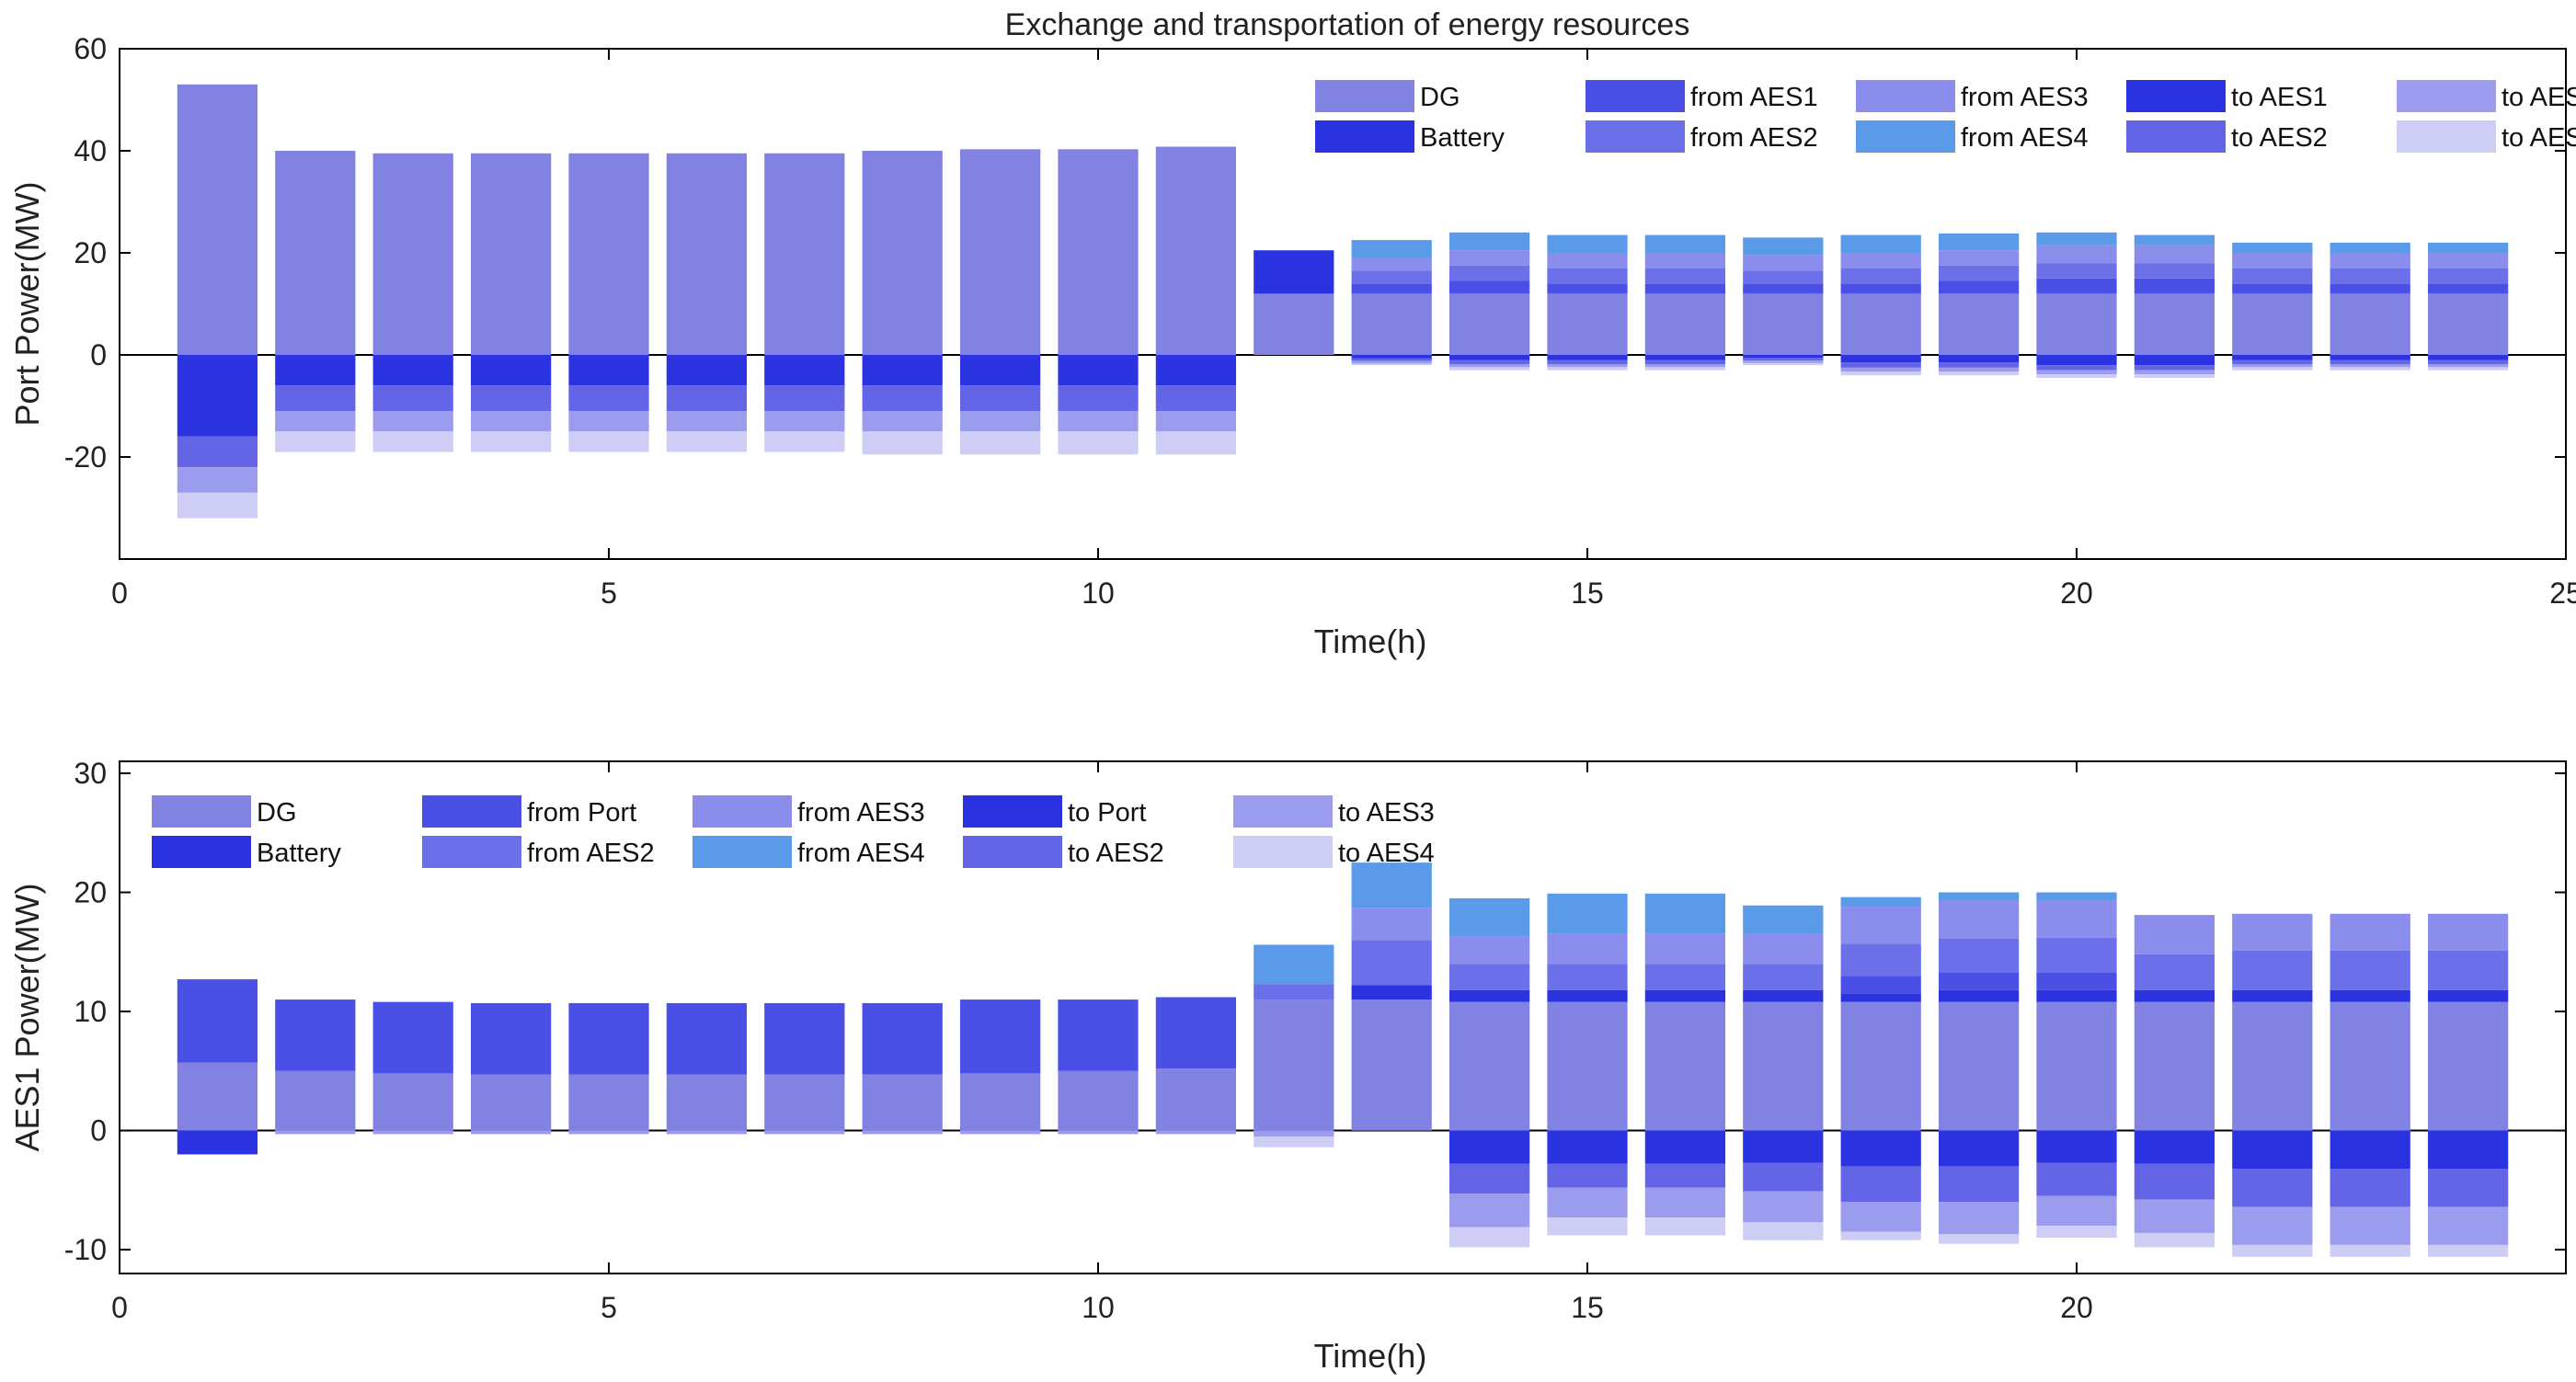 This screenshot has height=1382, width=2576. What do you see at coordinates (1685, 977) in the screenshot?
I see `bottom-bar-from-aes2-h16` at bounding box center [1685, 977].